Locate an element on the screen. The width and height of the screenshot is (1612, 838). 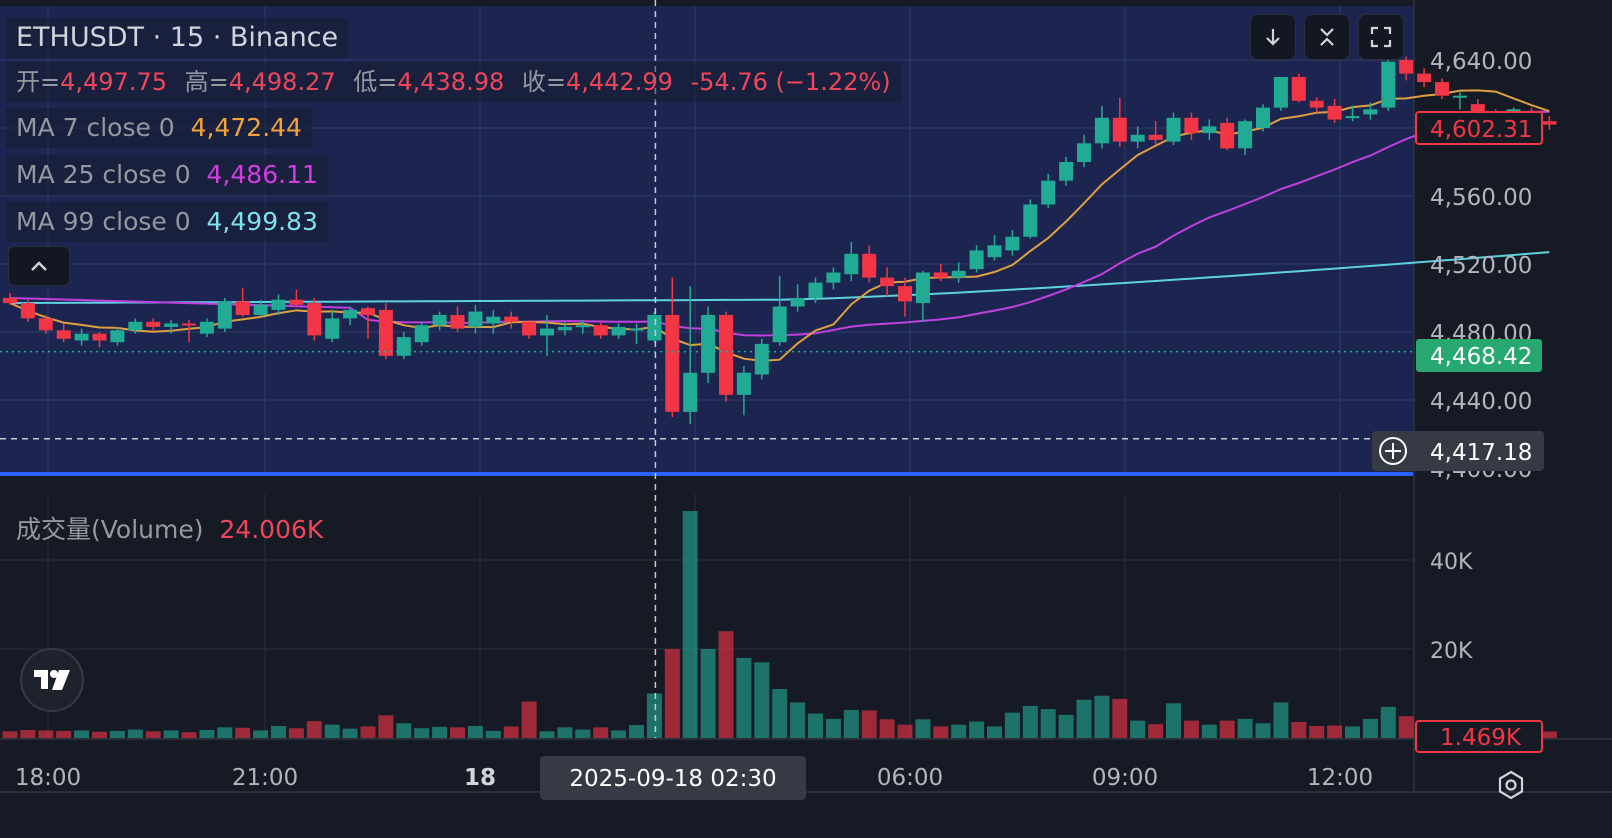
collapse-pane-button is located at coordinates (1327, 37).